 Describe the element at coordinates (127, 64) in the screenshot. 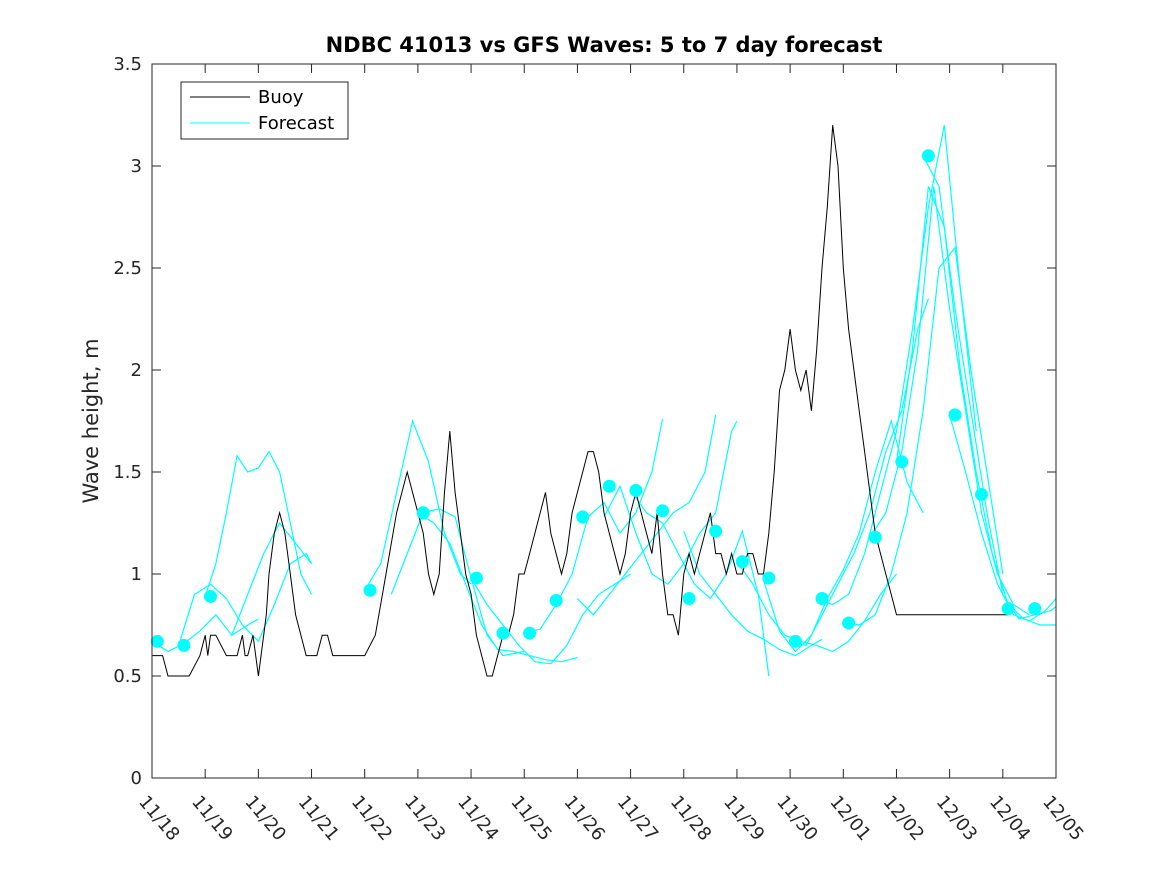

I see `y-tick-label: 3.5` at that location.